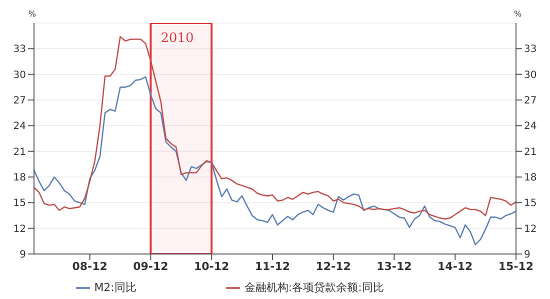 The height and width of the screenshot is (299, 550). Describe the element at coordinates (530, 75) in the screenshot. I see `y2-tick-label: 30` at that location.